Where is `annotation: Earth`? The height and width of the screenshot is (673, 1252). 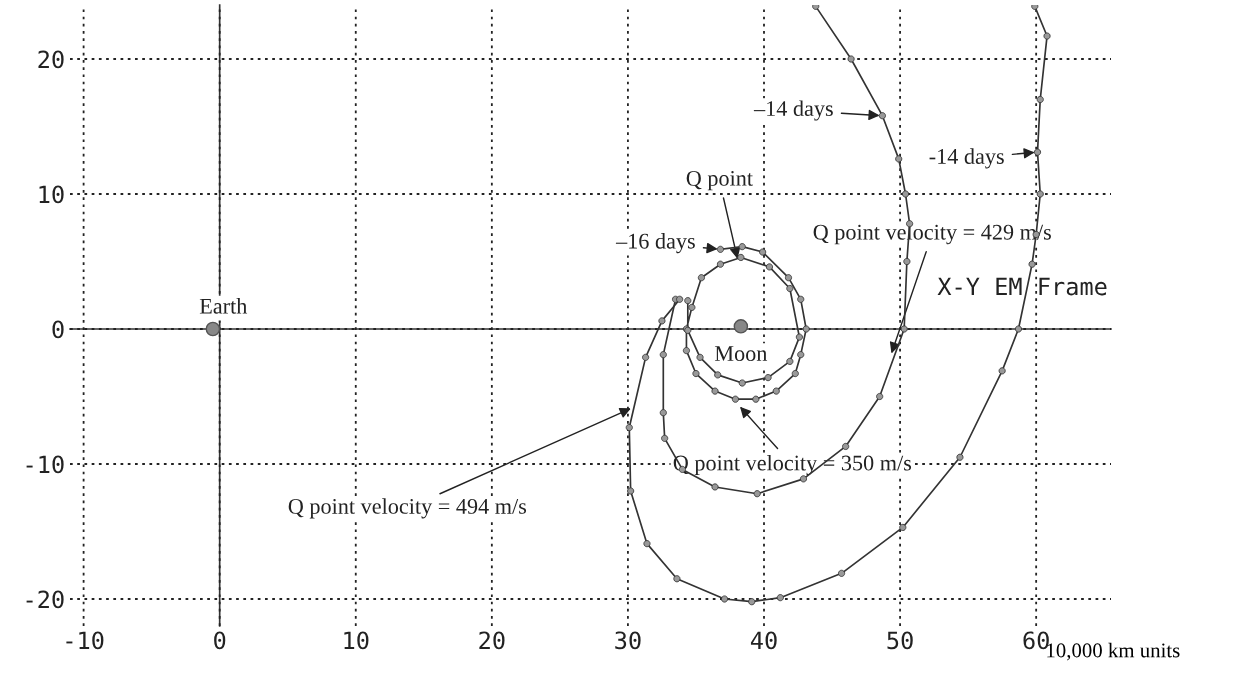 annotation: Earth is located at coordinates (223, 306).